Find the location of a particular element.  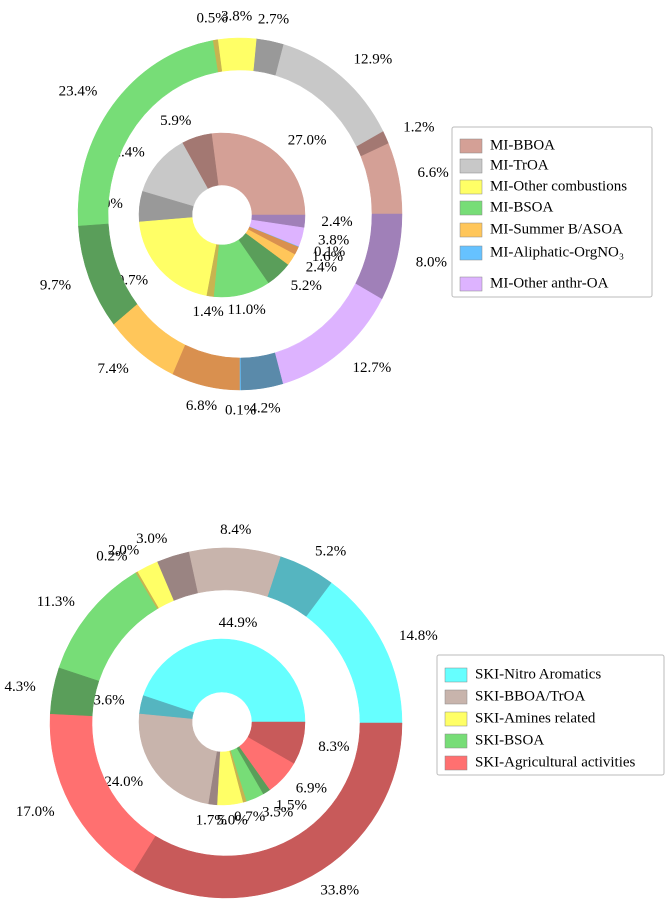

legend-label: SKI-Amines related is located at coordinates (535, 718).